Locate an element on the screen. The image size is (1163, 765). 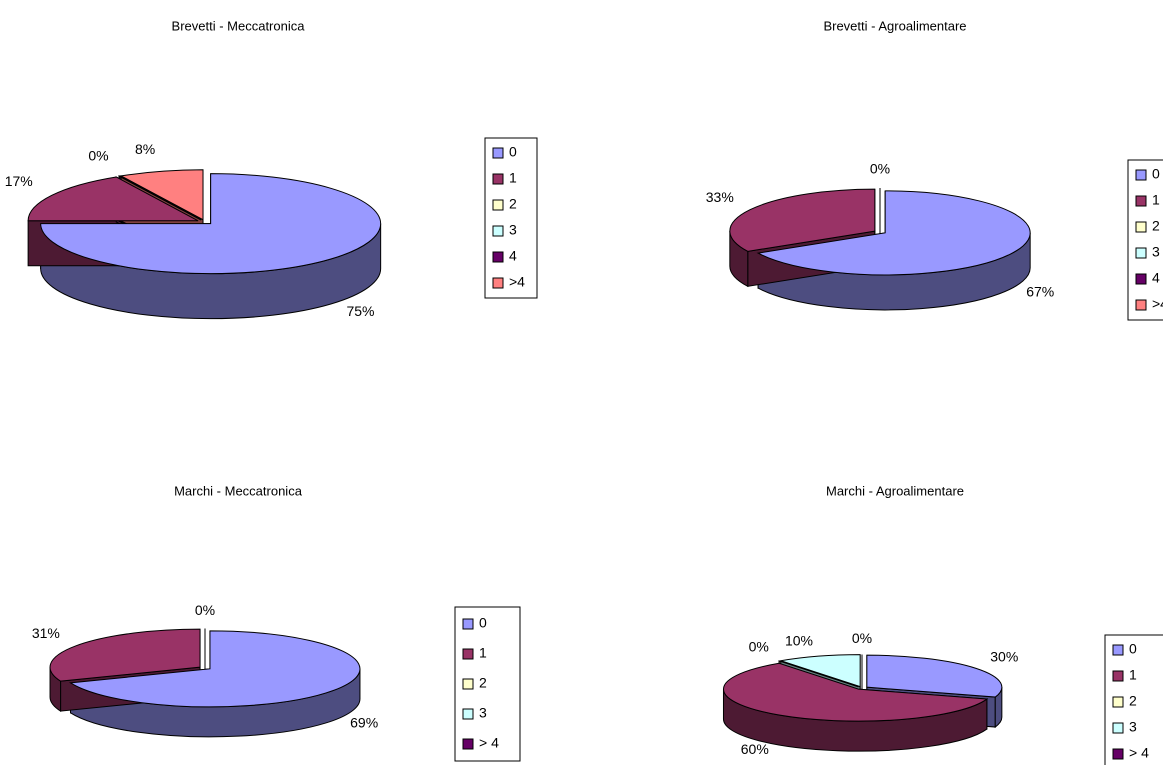
chart-title: Marchi - Meccatronica is located at coordinates (238, 490).